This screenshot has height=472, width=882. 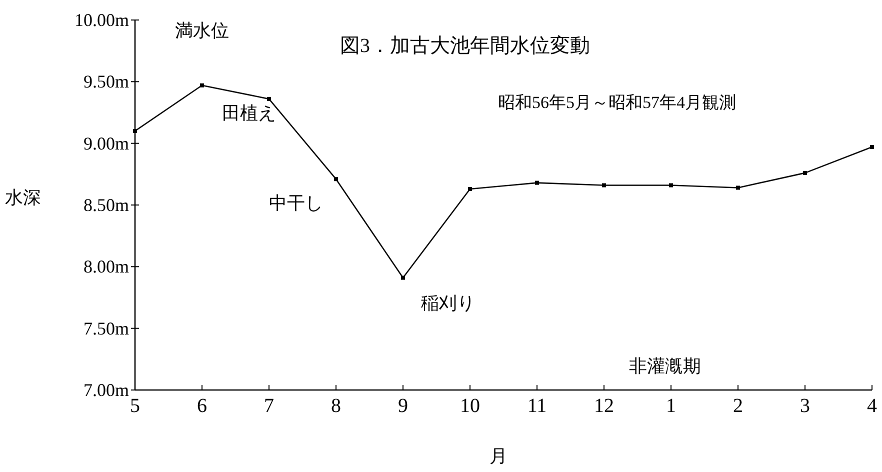 I want to click on x-tick-label: 4, so click(x=872, y=406).